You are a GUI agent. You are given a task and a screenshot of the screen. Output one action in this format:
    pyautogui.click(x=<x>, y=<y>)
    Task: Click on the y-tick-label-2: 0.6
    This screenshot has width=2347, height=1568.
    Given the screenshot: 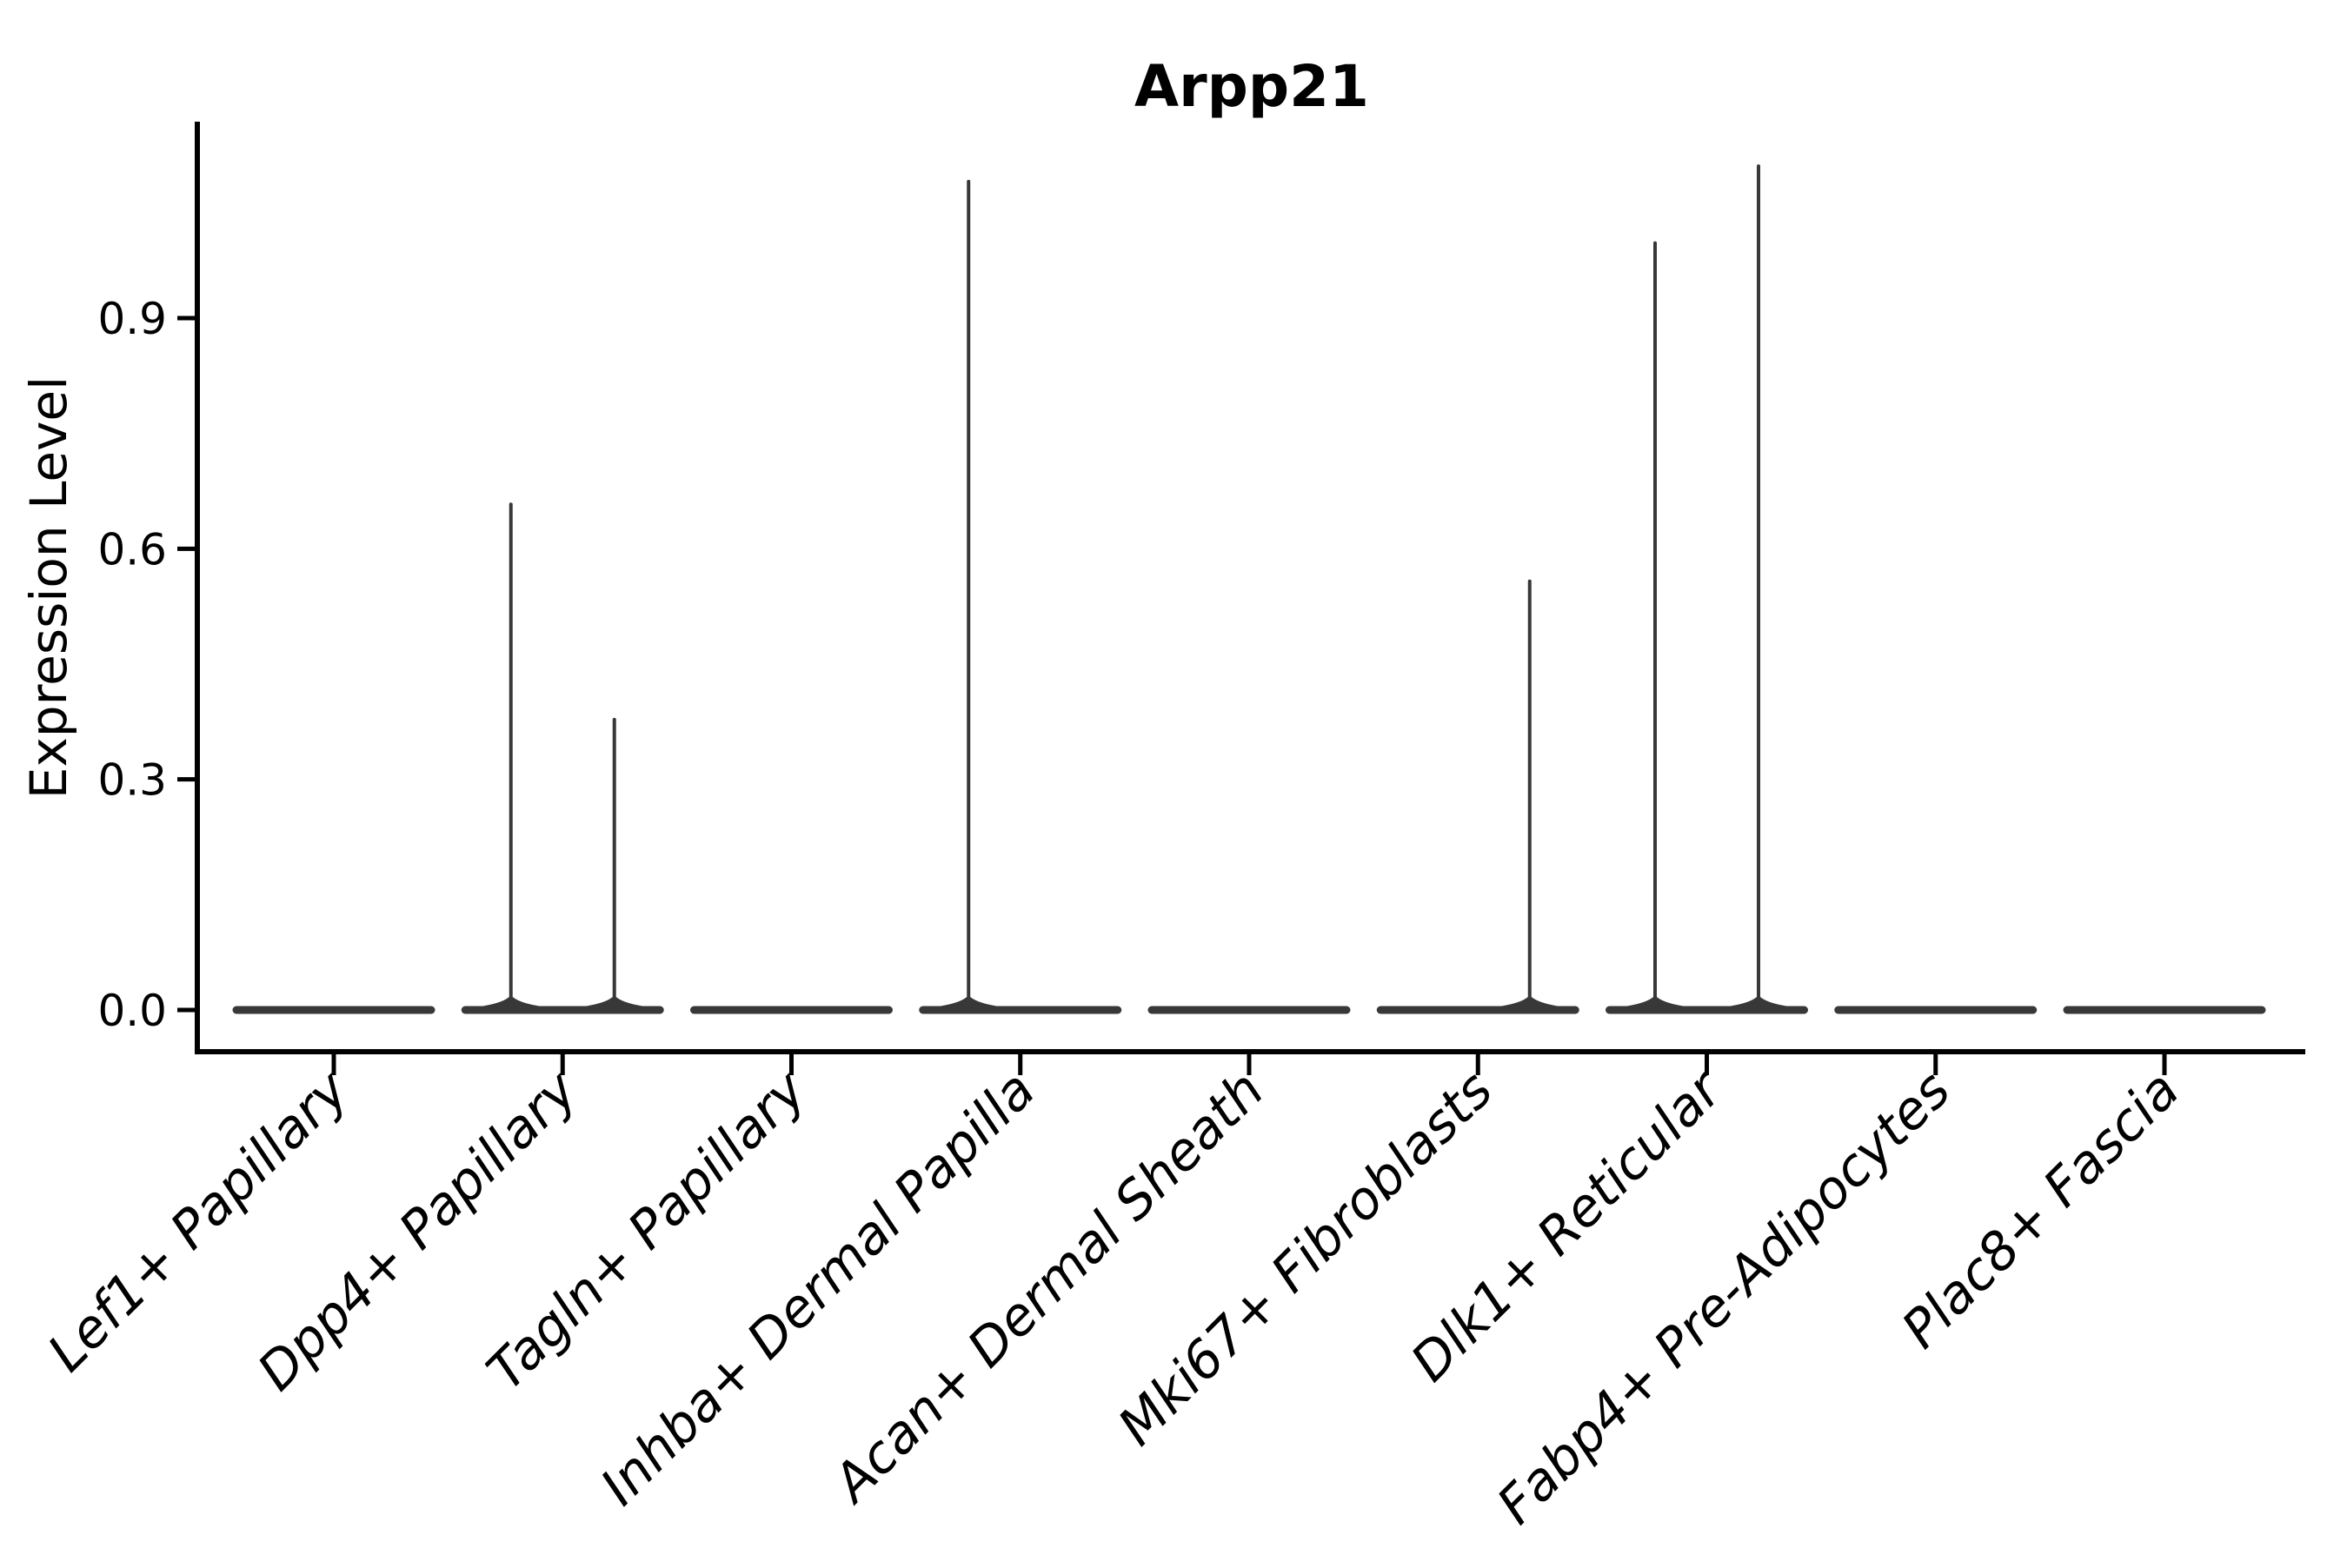 What is the action you would take?
    pyautogui.click(x=132, y=549)
    